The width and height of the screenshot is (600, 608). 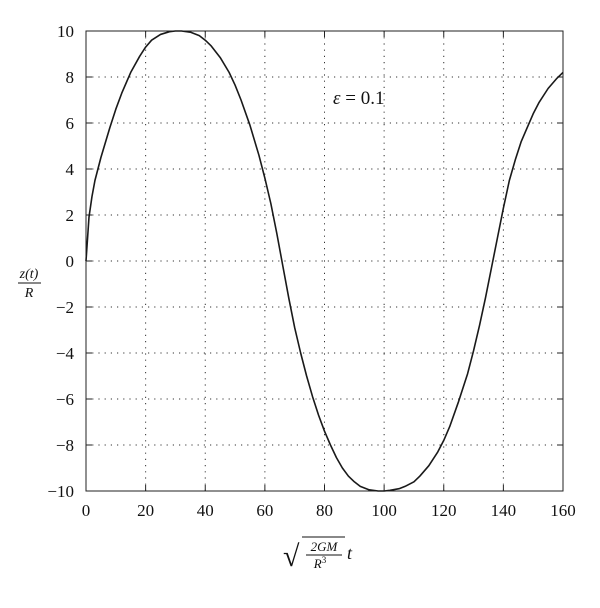 I want to click on x-tick-label: 100, so click(x=384, y=510).